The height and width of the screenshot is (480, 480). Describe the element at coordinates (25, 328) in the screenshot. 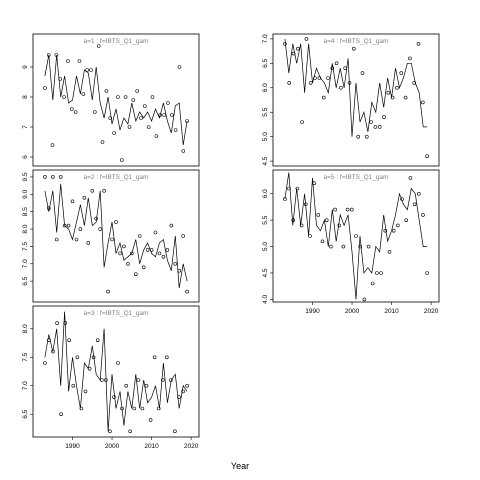

I see `panel-3-y-tick-label: 8.0` at that location.